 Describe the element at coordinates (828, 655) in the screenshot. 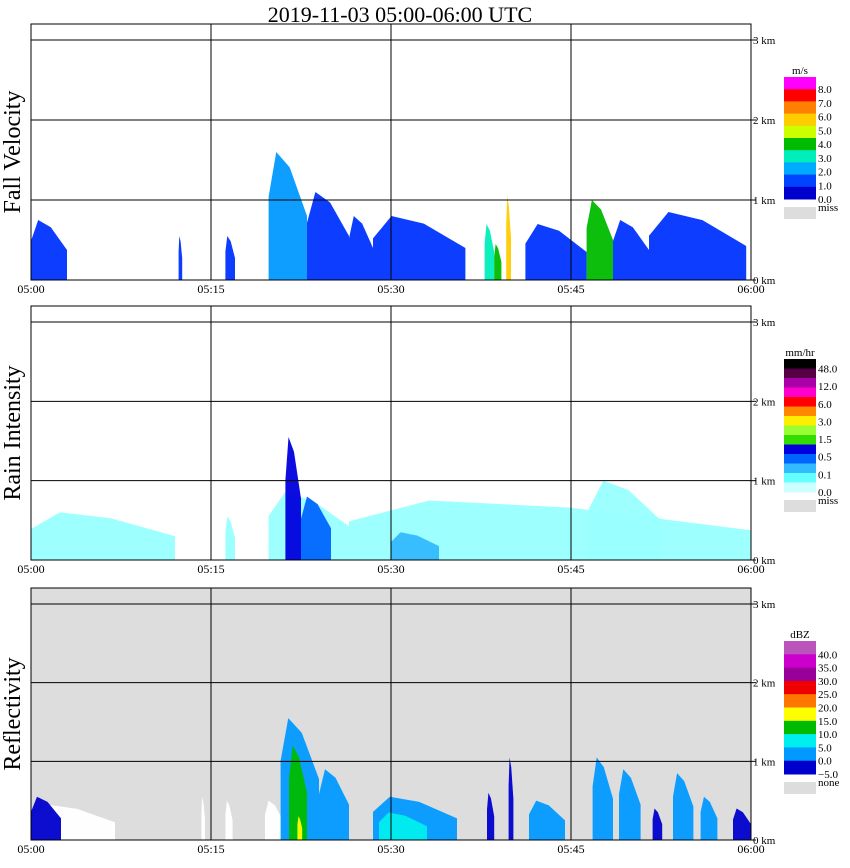

I see `reflectivity-legend-label-0: 40.0` at that location.